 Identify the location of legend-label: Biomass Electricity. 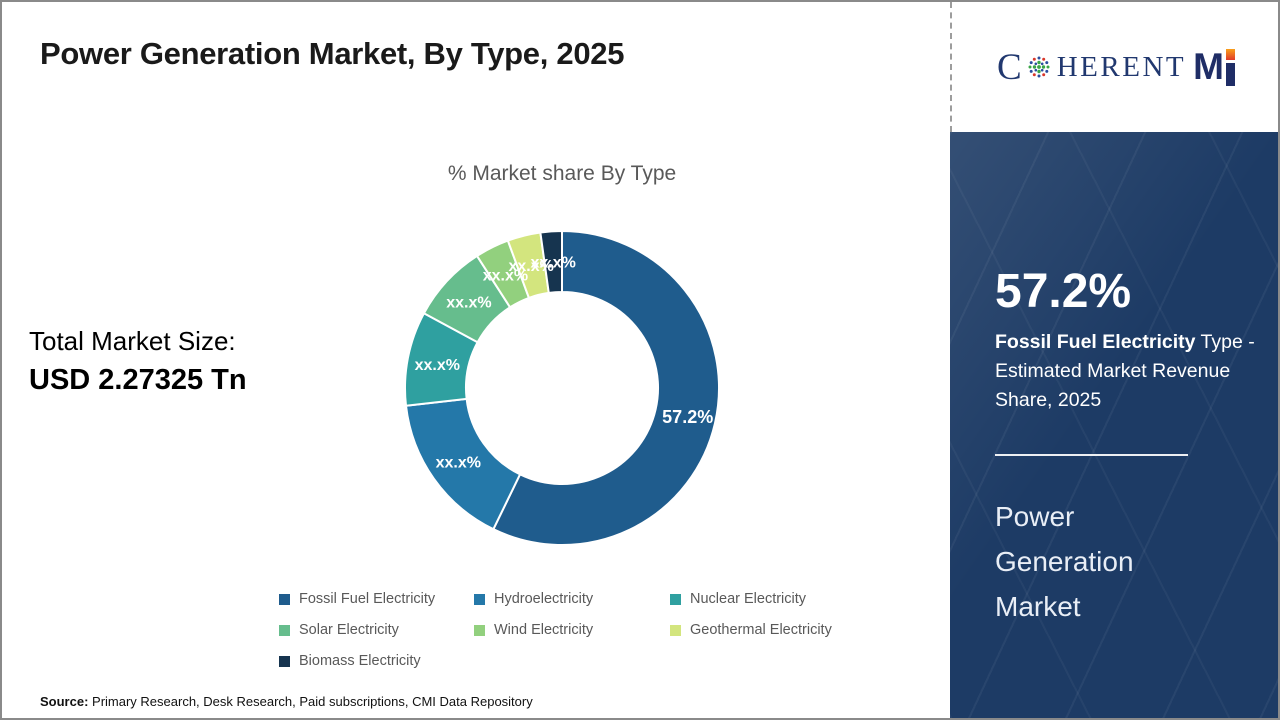
(360, 661).